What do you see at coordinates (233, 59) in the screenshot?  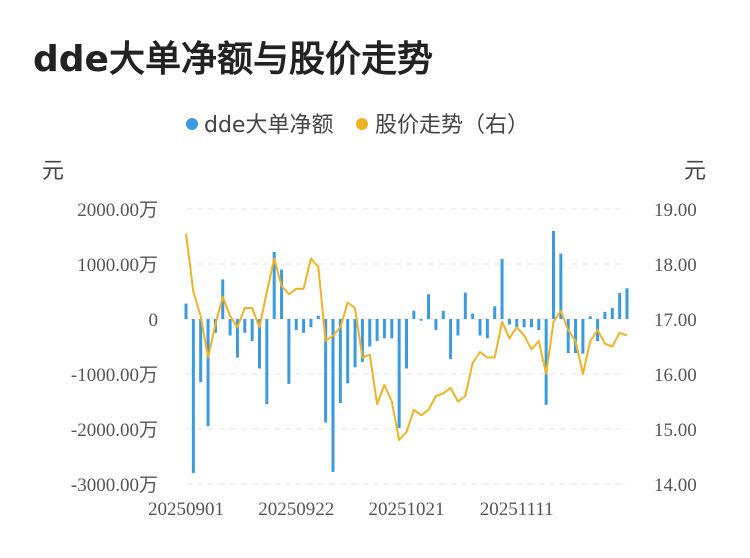 I see `chart-title: dde大单净额与股价走势` at bounding box center [233, 59].